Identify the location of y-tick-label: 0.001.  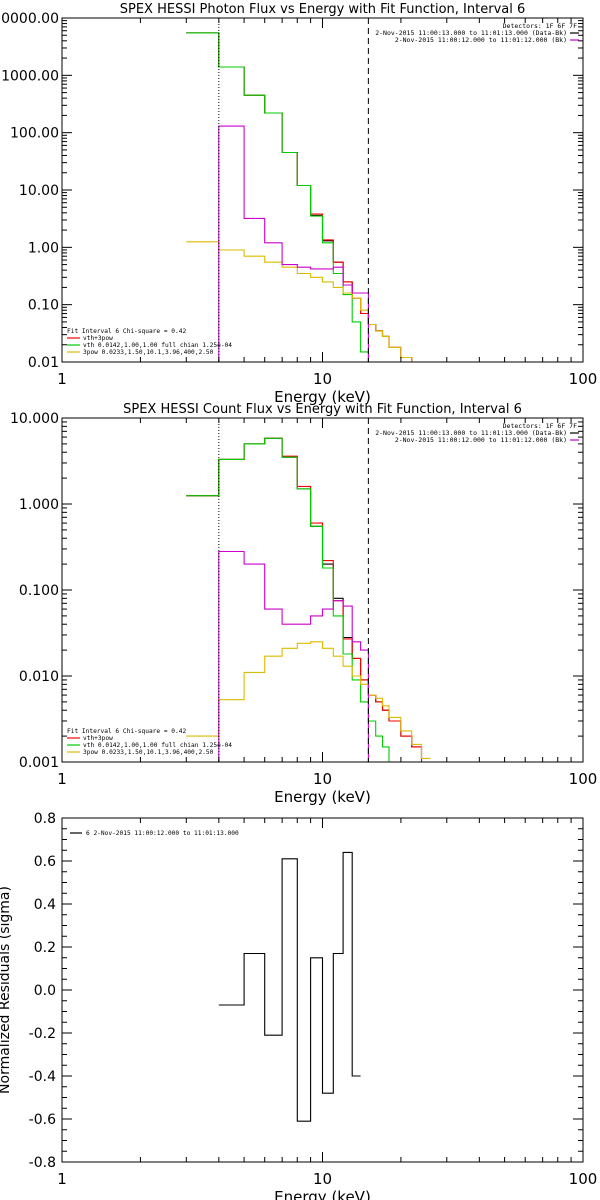
(39, 763).